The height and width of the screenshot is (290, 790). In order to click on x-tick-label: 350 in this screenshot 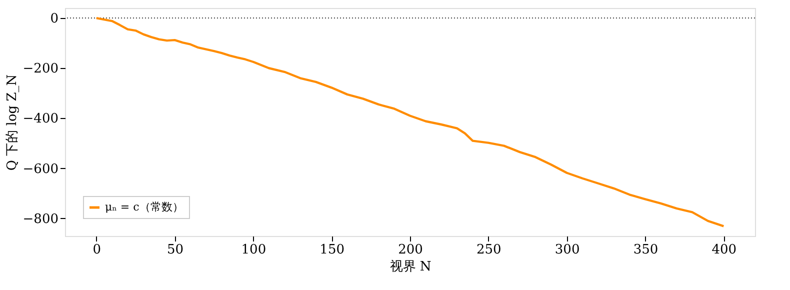, I will do `click(645, 250)`.